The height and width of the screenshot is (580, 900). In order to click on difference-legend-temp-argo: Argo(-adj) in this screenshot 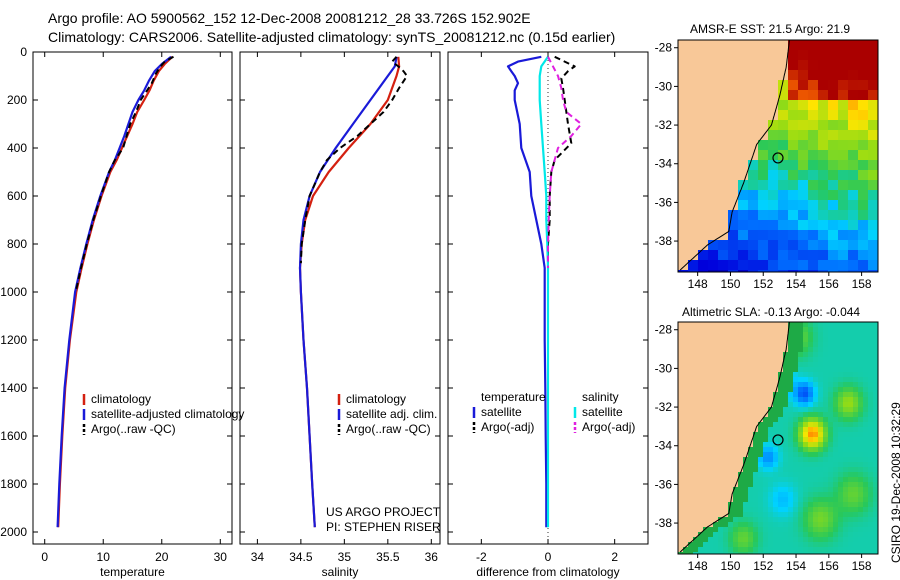, I will do `click(507, 427)`.